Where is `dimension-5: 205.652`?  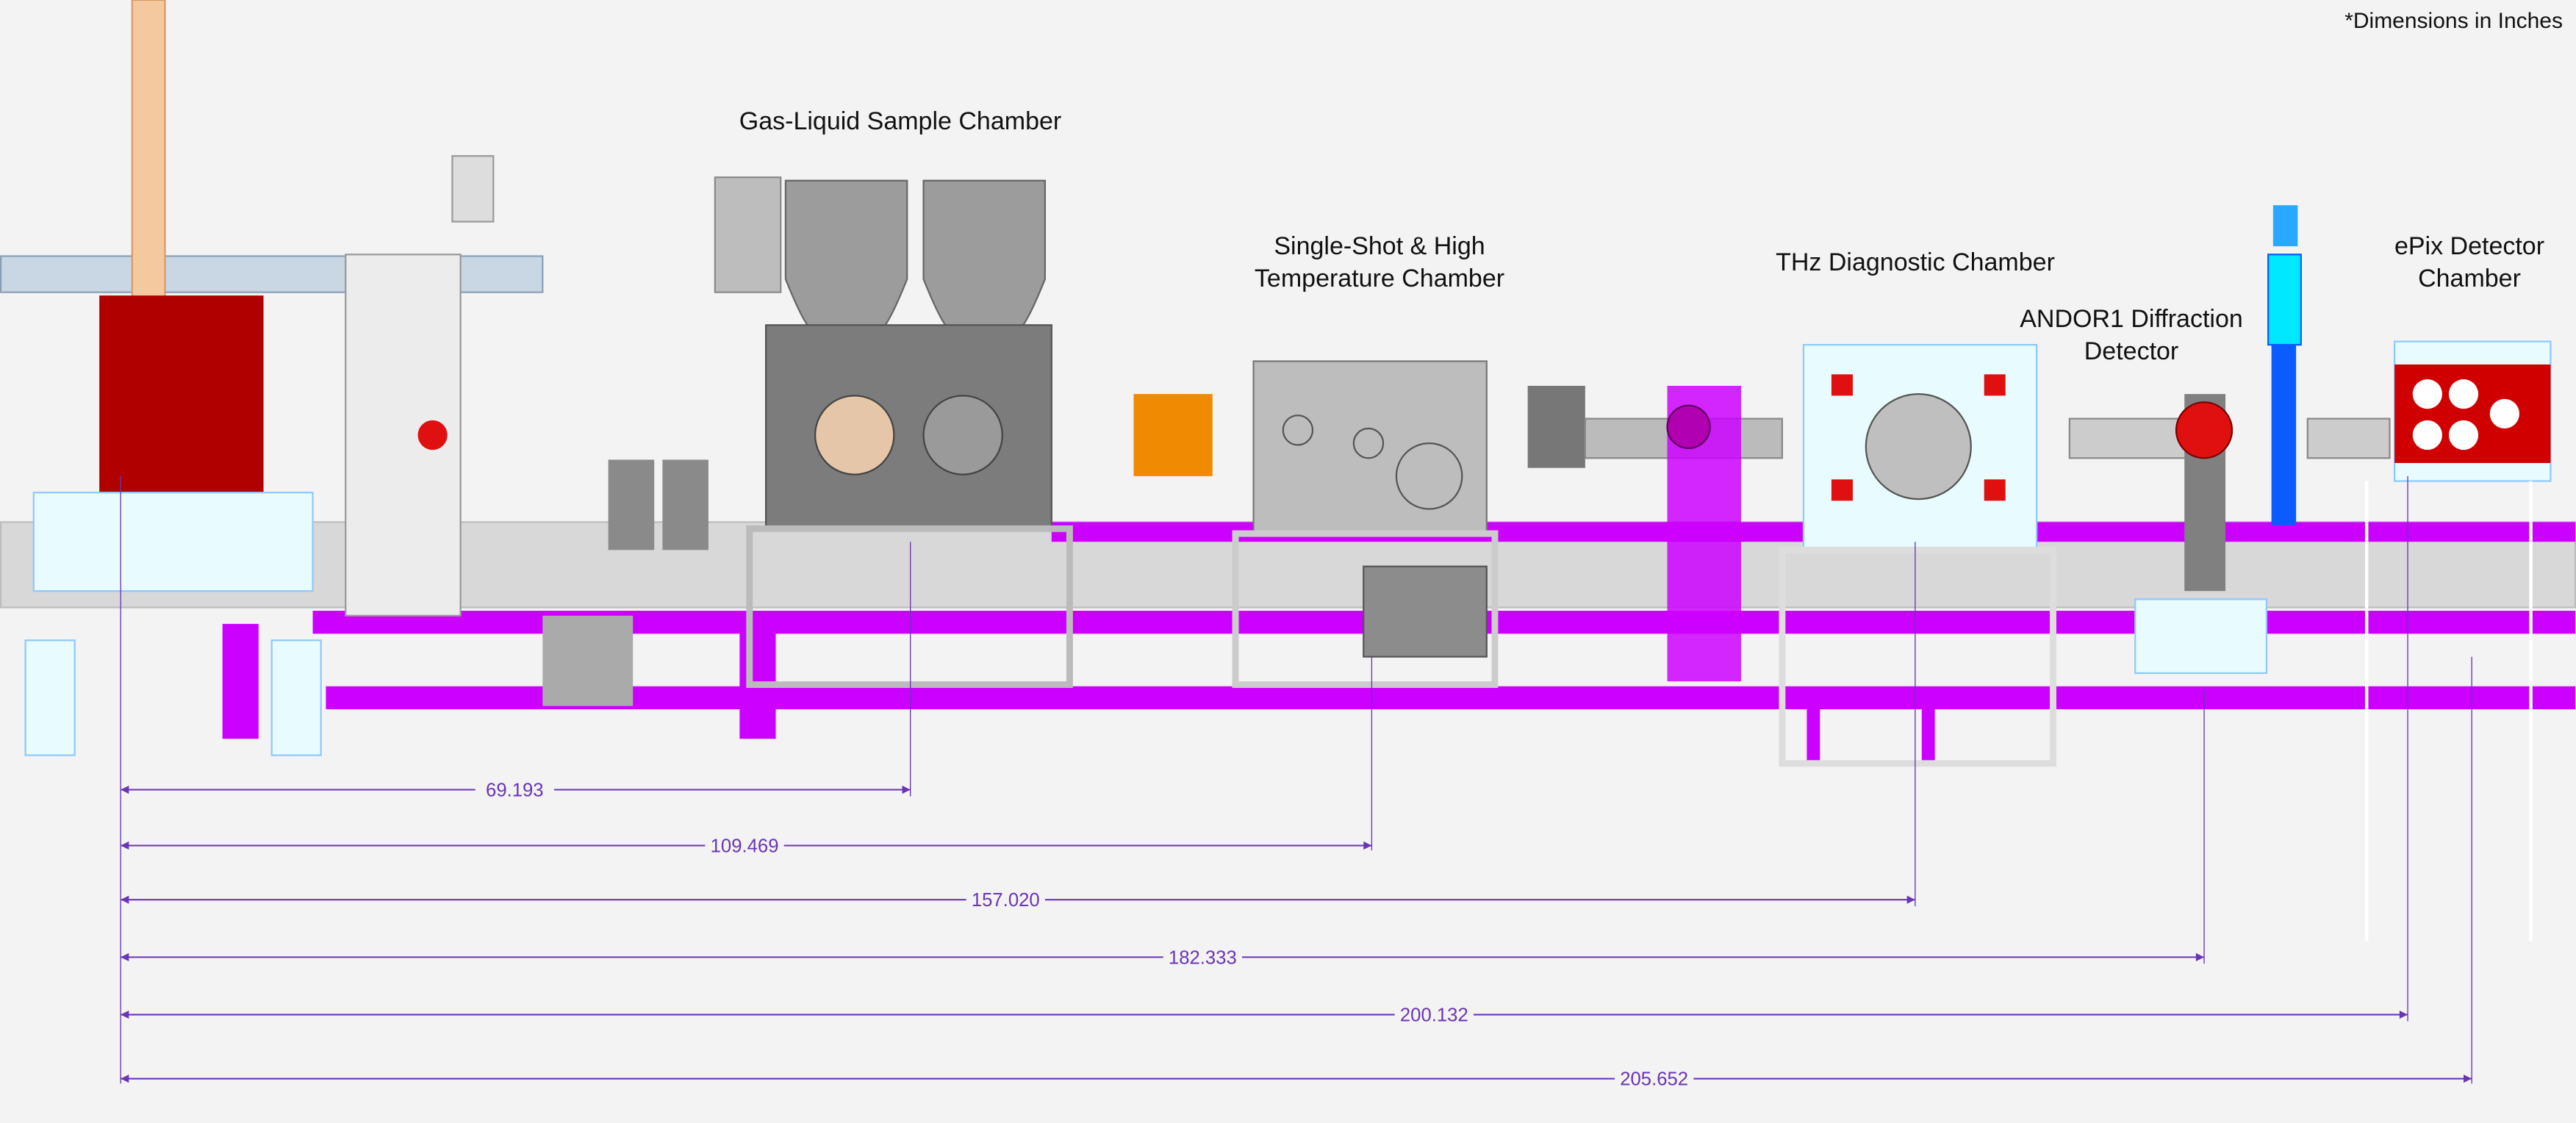
dimension-5: 205.652 is located at coordinates (1296, 1079).